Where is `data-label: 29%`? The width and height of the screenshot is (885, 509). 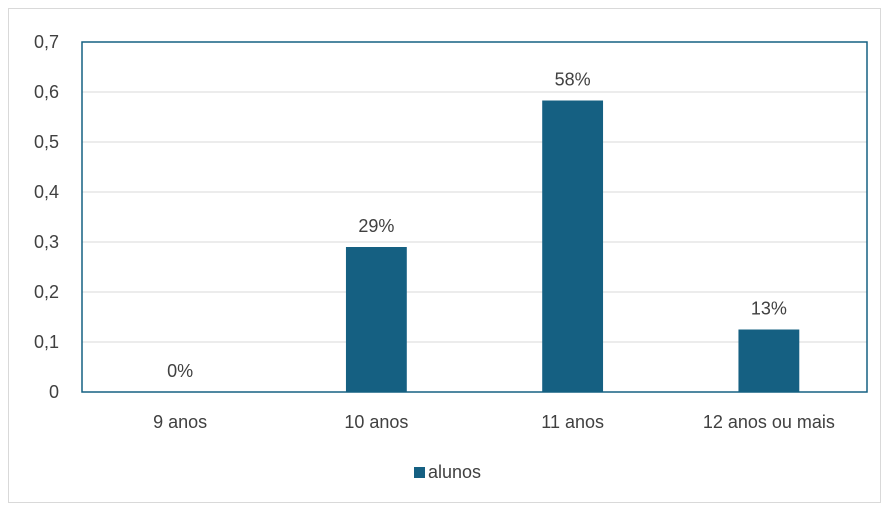
data-label: 29% is located at coordinates (376, 226).